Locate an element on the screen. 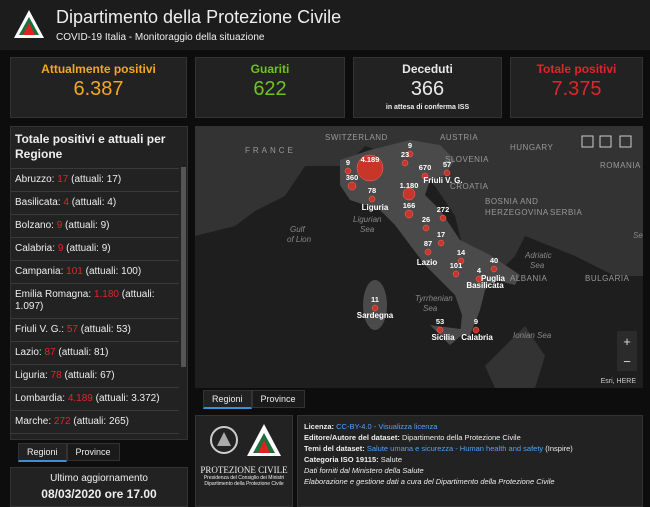  country-label: SWITZERLAND is located at coordinates (356, 137).